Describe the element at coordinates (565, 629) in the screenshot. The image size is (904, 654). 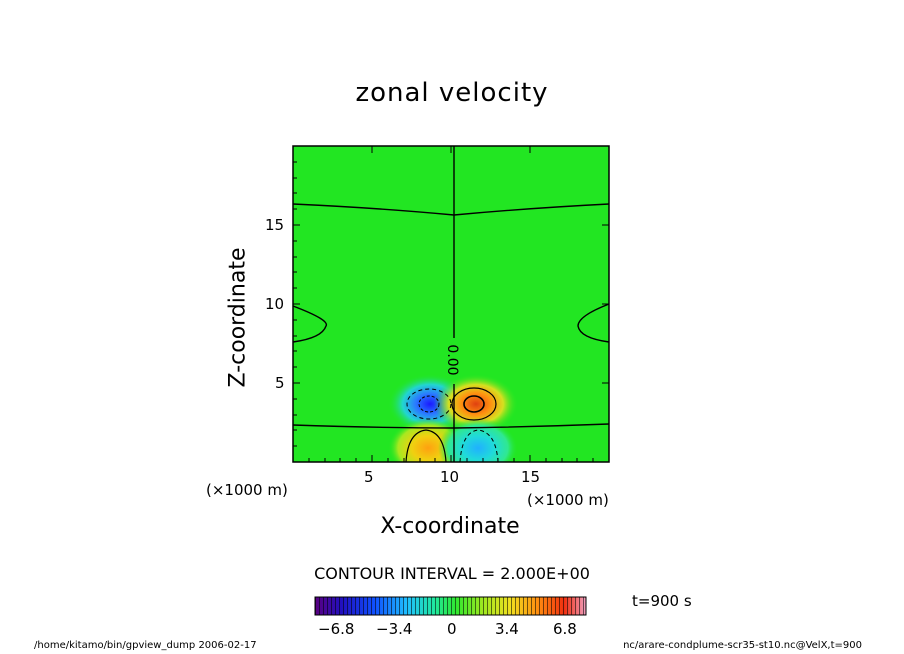
I see `colorbar-tick-label: 6.8` at that location.